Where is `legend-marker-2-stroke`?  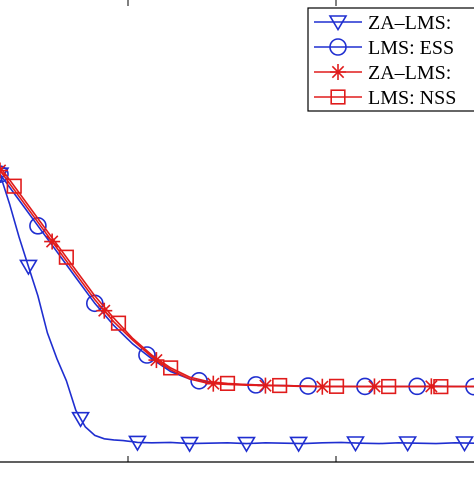 legend-marker-2-stroke is located at coordinates (338, 72).